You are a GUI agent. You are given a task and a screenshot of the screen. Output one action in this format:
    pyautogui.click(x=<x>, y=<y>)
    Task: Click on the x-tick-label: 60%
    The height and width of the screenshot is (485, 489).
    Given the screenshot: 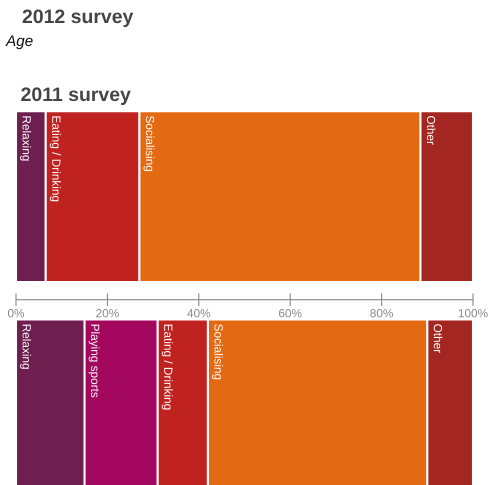 What is the action you would take?
    pyautogui.click(x=290, y=313)
    